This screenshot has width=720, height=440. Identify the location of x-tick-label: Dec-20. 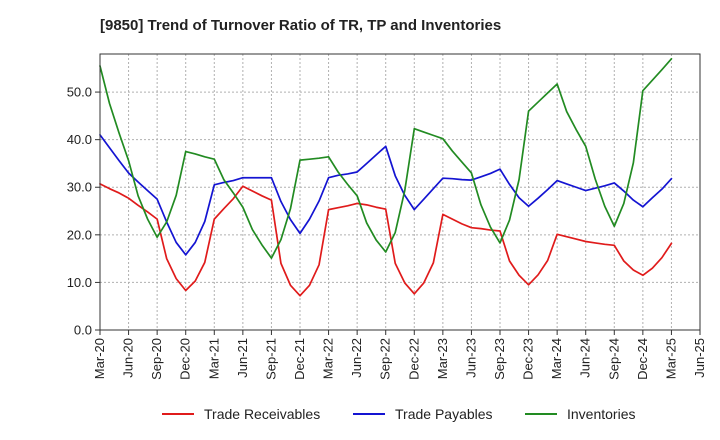
(185, 359).